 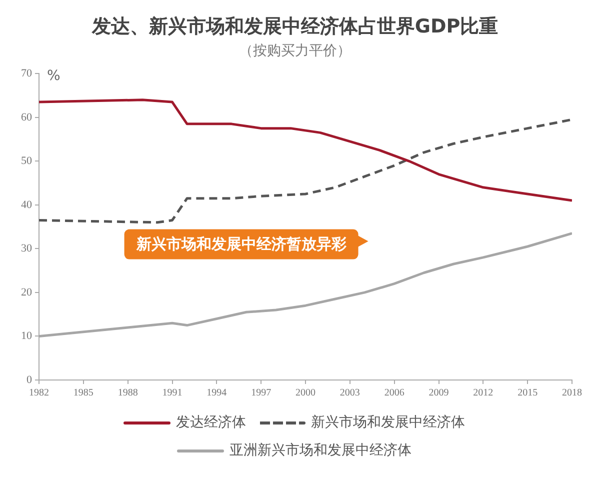 What do you see at coordinates (26, 204) in the screenshot?
I see `y-tick-label: 40` at bounding box center [26, 204].